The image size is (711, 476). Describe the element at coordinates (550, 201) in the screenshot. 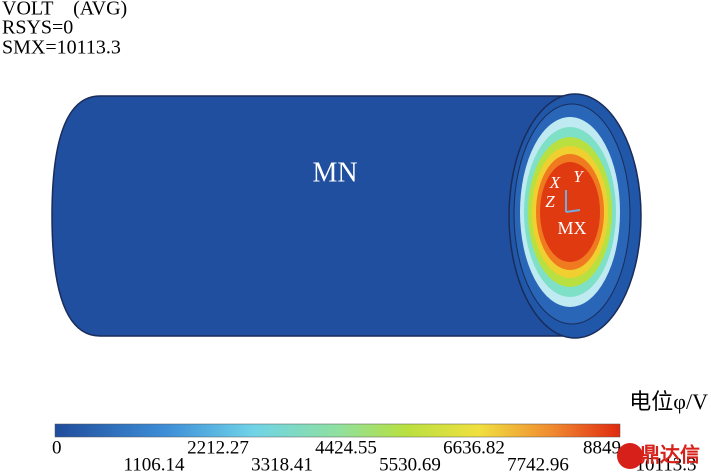

I see `axis-label: Z` at that location.